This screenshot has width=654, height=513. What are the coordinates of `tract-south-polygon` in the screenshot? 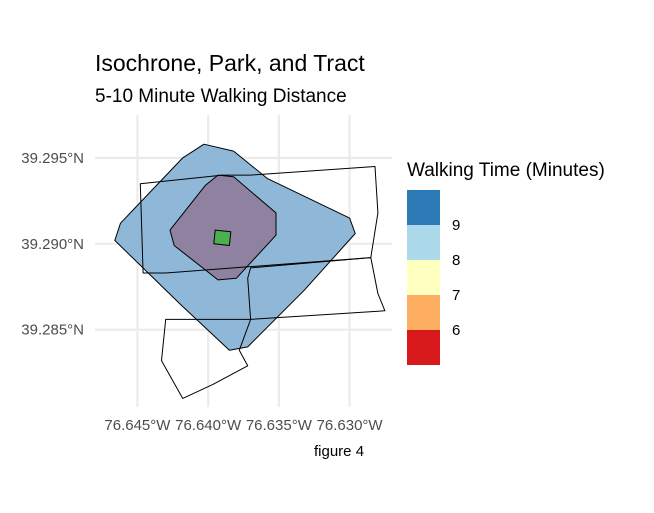 It's located at (206, 358).